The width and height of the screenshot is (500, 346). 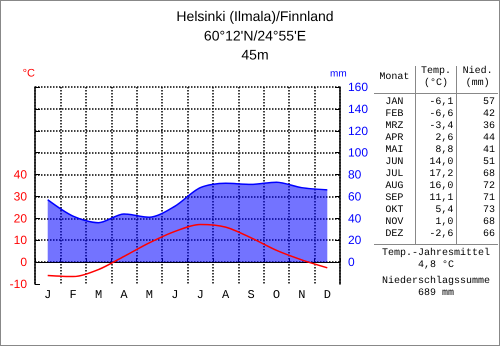 I want to click on y-tick-label: 0, so click(x=24, y=262).